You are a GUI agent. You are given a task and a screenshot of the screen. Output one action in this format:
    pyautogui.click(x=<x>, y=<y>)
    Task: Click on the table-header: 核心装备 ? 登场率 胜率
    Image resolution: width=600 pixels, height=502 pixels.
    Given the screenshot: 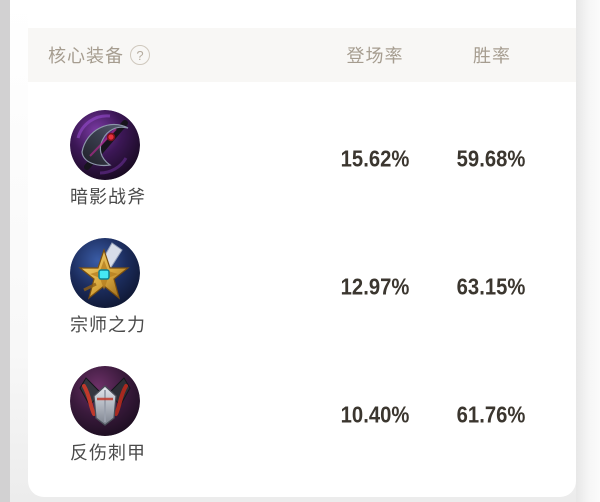 What is the action you would take?
    pyautogui.click(x=302, y=55)
    